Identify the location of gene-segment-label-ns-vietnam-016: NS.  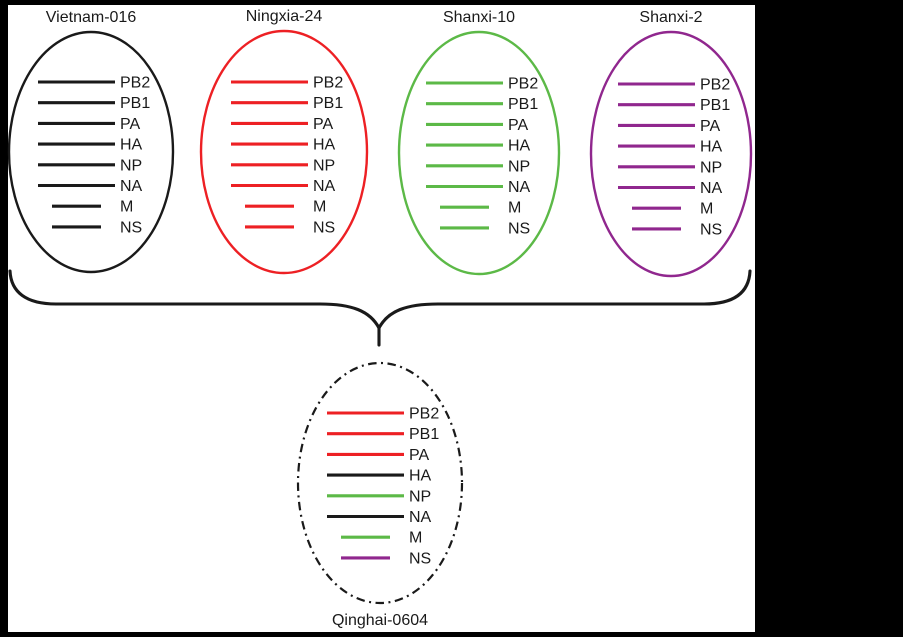
(131, 227).